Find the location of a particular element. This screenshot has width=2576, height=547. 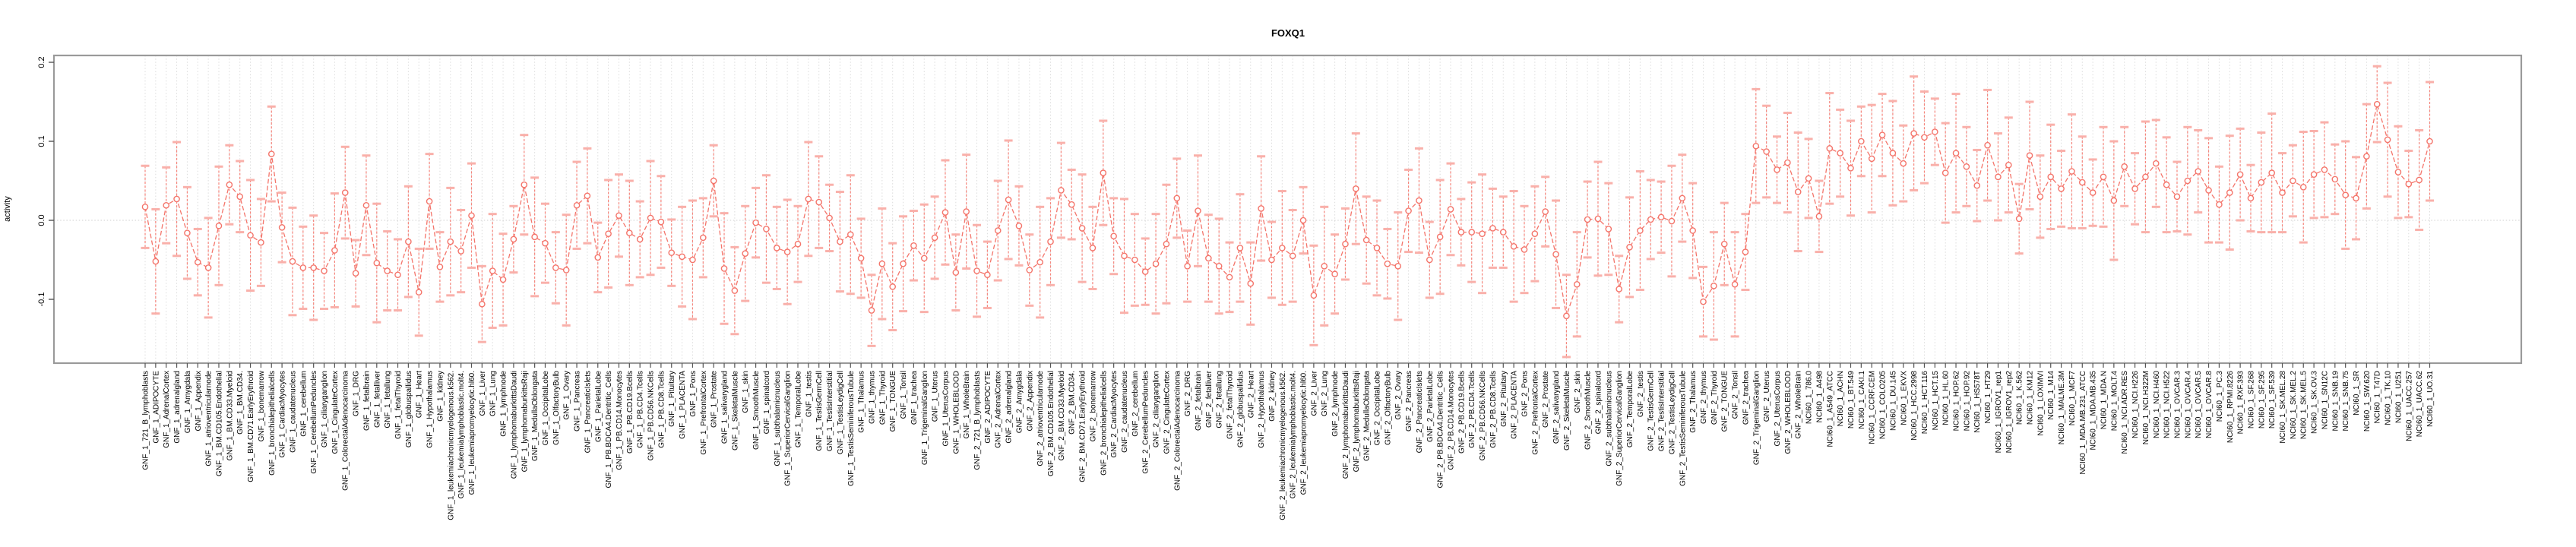

x-tick-label: GNF_2_leukemiachronicmyelogenous.k562. is located at coordinates (1283, 445).